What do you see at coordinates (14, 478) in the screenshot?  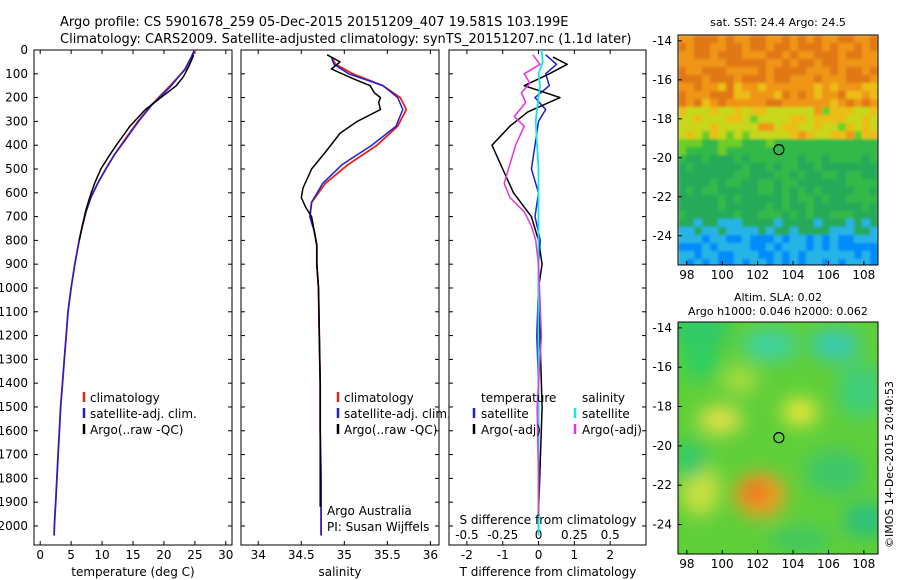 I see `depth-tick-label: 1800` at bounding box center [14, 478].